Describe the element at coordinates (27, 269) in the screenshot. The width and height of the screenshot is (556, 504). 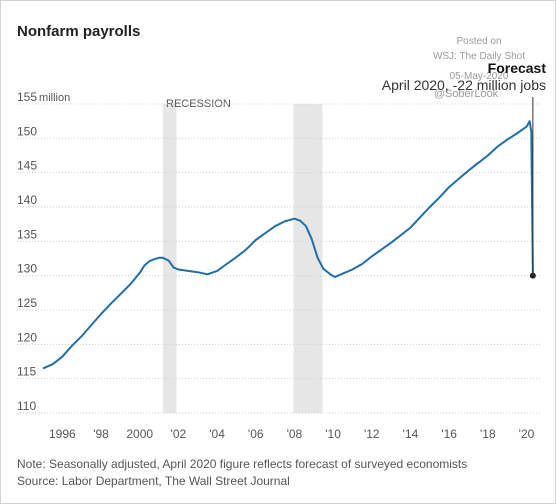
I see `y-tick-label: 130` at that location.